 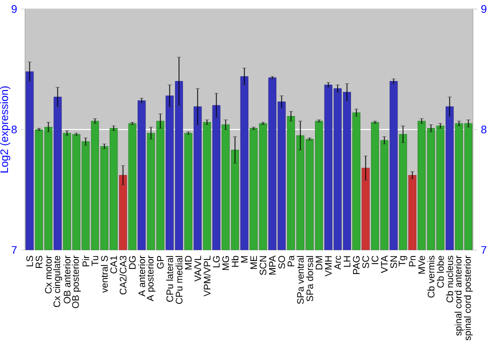 I want to click on x-tick-label: Cx cingulate, so click(x=57, y=282).